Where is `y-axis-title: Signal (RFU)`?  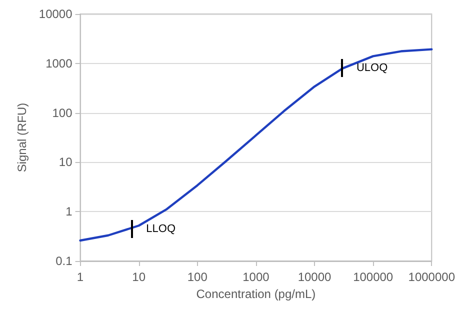 y-axis-title: Signal (RFU) is located at coordinates (22, 137).